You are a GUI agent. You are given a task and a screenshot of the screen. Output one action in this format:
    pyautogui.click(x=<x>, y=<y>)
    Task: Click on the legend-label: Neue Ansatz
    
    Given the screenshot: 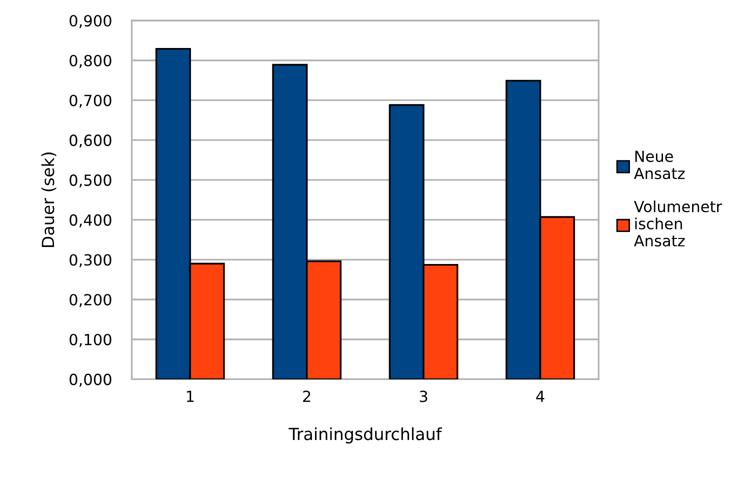 What is the action you would take?
    pyautogui.click(x=659, y=165)
    